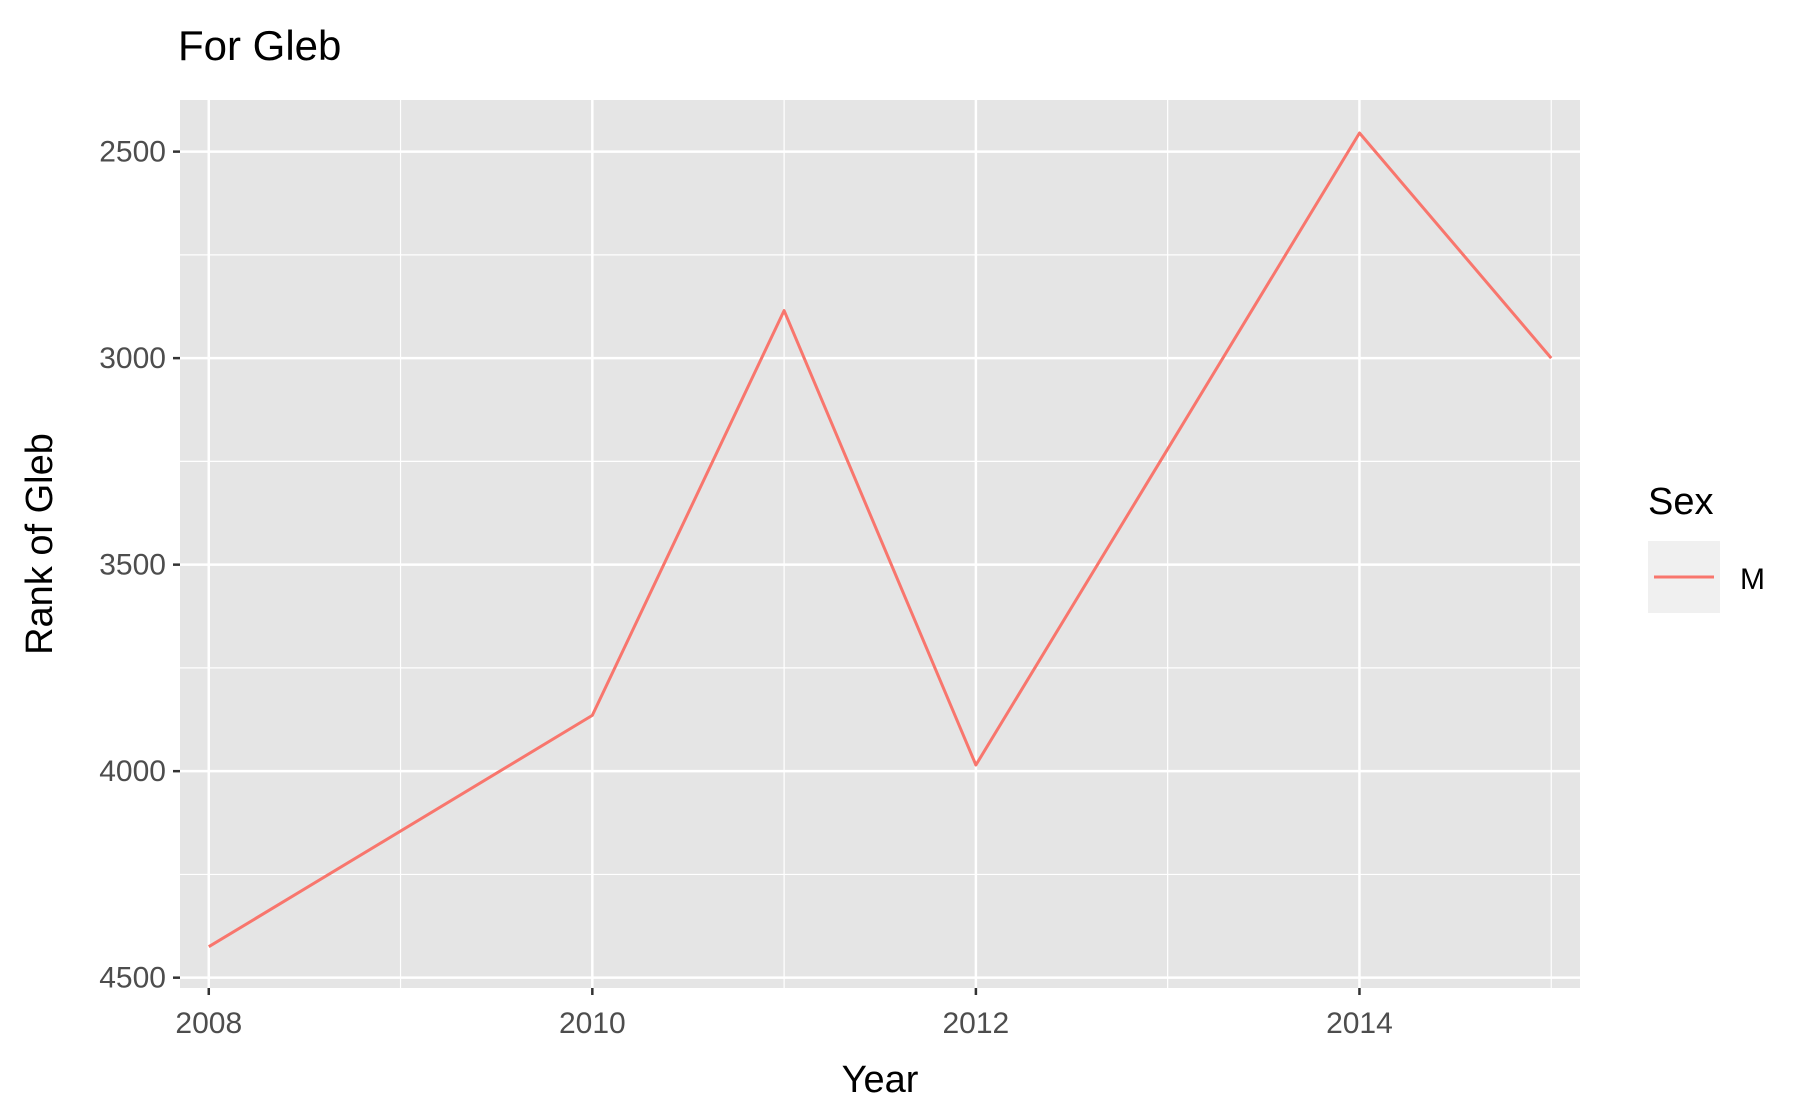 This screenshot has height=1112, width=1800. What do you see at coordinates (592, 1023) in the screenshot?
I see `x-tick-label: 2010` at bounding box center [592, 1023].